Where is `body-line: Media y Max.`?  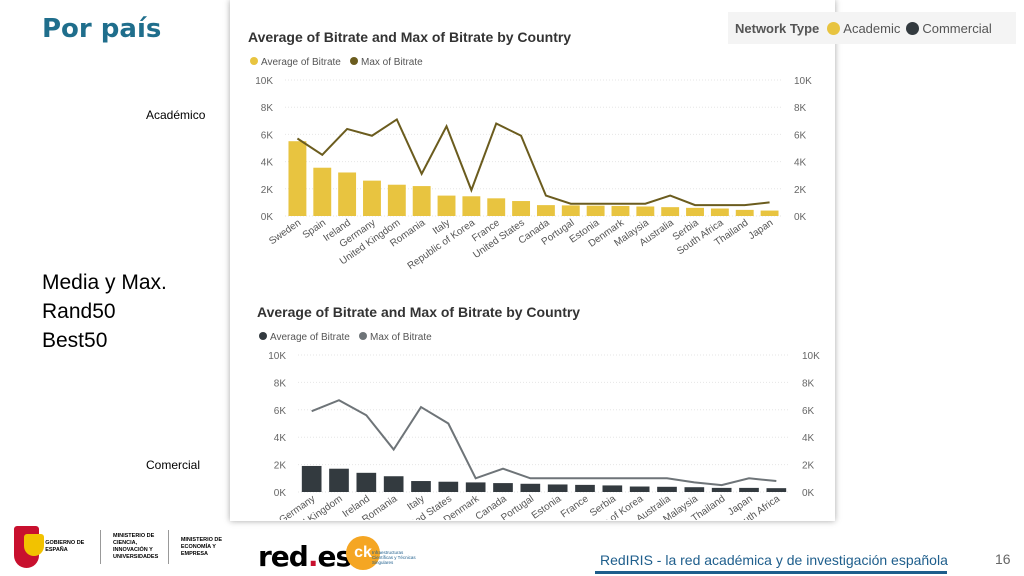
body-line: Media y Max. is located at coordinates (104, 282).